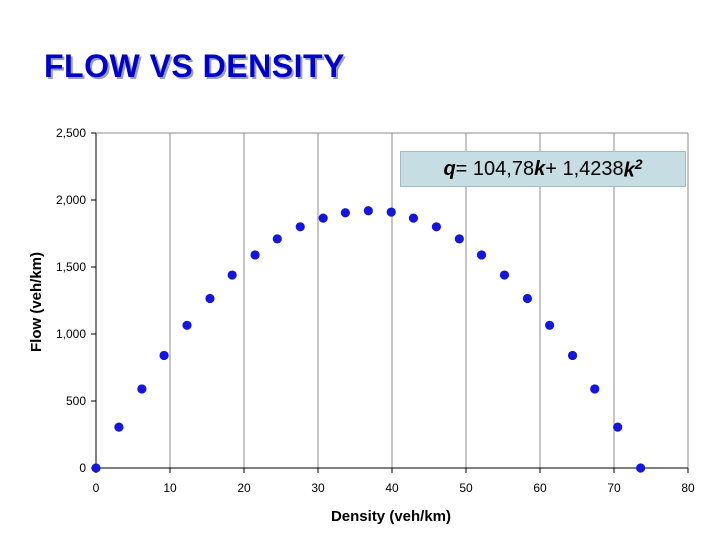 This screenshot has width=720, height=540. Describe the element at coordinates (71, 133) in the screenshot. I see `y-tick-label: 2,500` at that location.